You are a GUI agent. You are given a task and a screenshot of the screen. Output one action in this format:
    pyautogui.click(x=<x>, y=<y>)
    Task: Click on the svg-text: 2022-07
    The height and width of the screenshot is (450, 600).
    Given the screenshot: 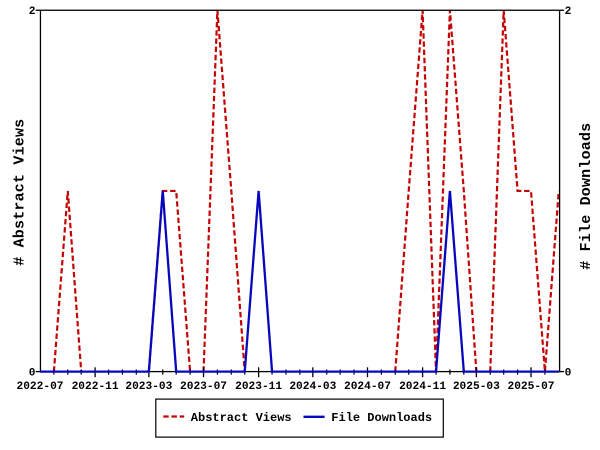 What is the action you would take?
    pyautogui.click(x=40, y=387)
    